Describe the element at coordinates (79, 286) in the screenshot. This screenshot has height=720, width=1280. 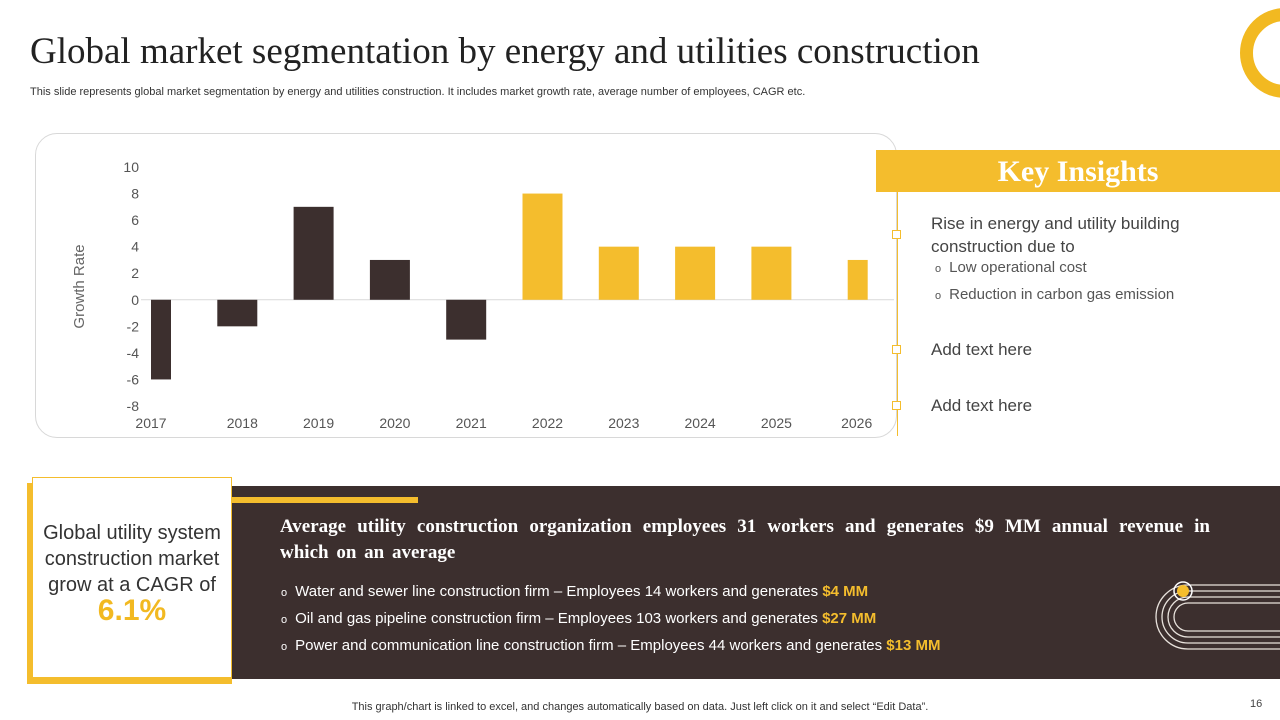
I see `y-axis-title: Growth Rate` at that location.